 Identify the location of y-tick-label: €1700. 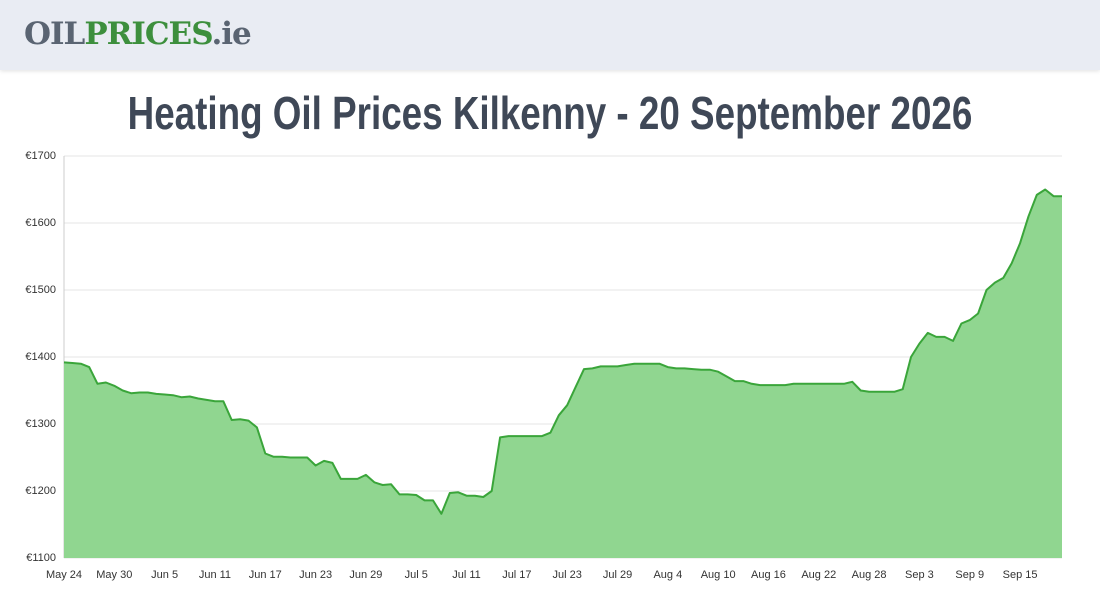
(40, 156).